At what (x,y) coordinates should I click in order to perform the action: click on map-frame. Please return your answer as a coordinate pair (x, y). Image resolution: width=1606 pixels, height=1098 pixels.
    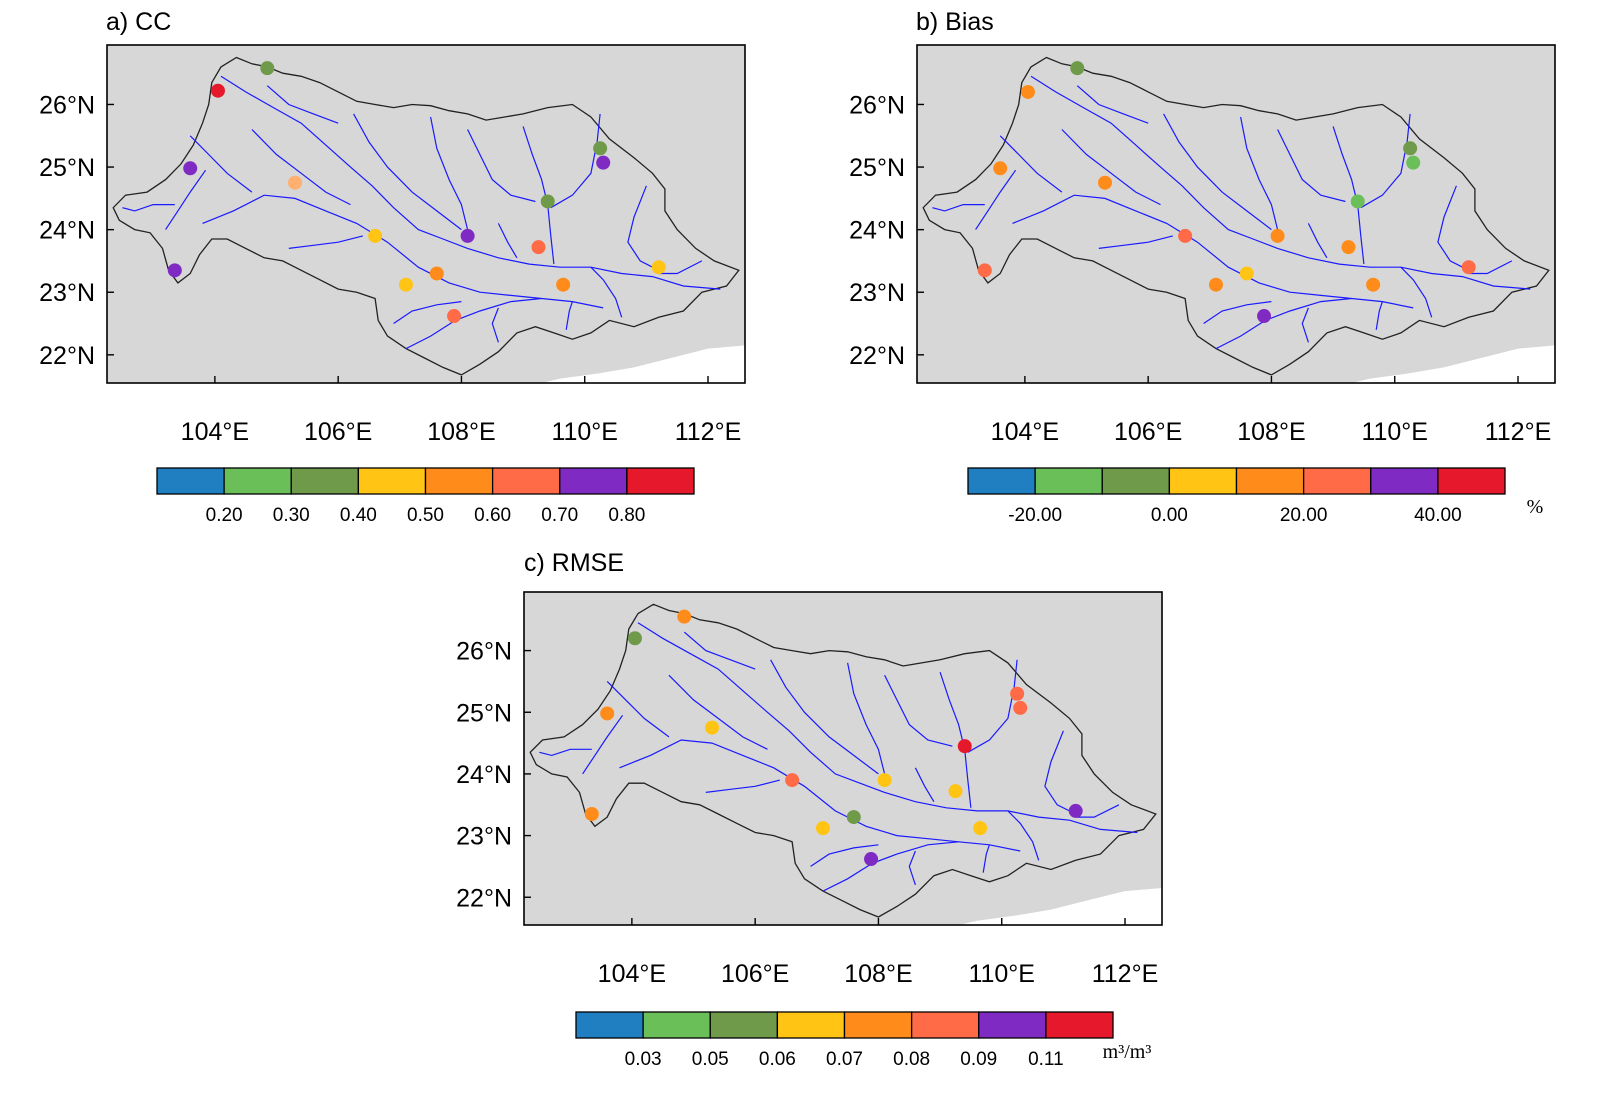
    Looking at the image, I should click on (426, 214).